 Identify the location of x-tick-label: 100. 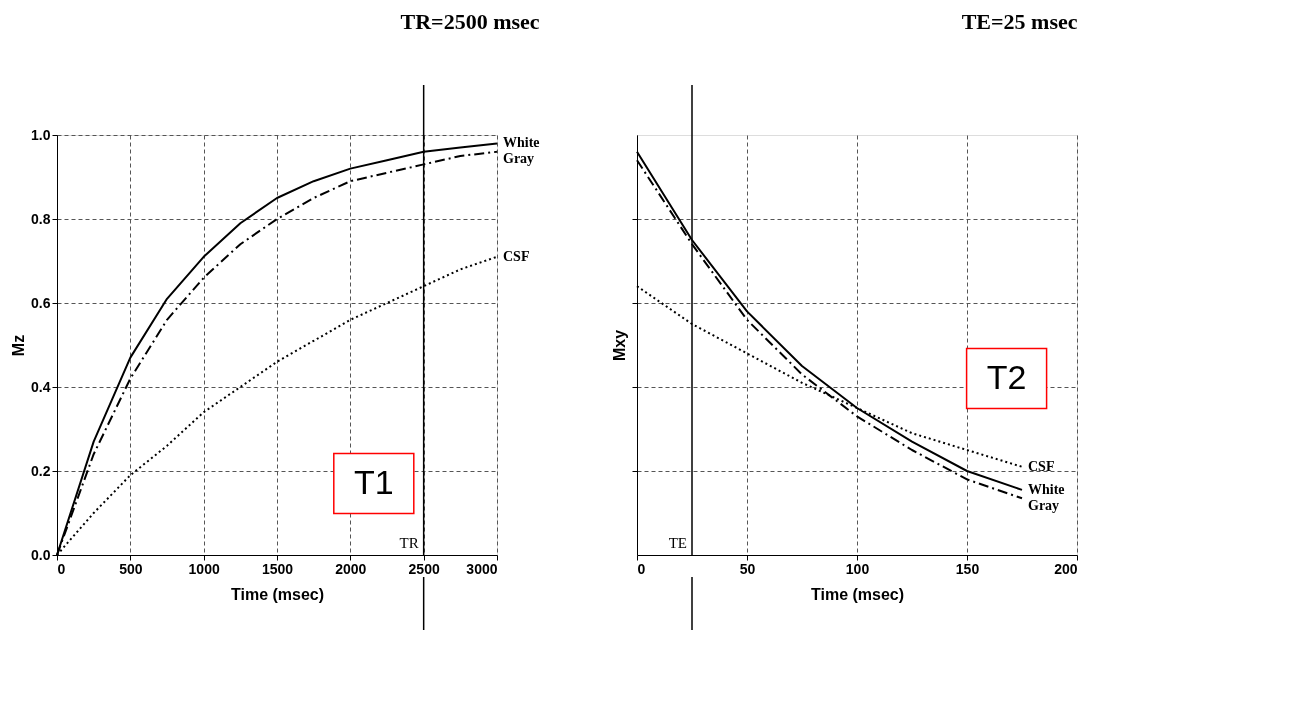
(857, 568).